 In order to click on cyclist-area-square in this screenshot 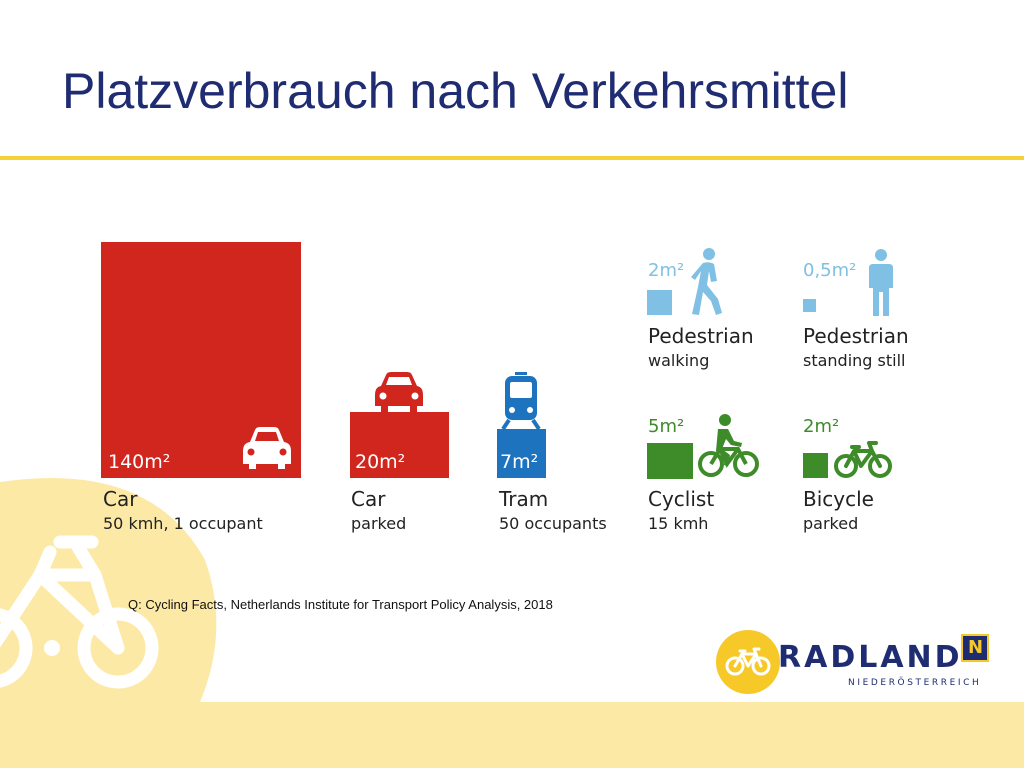, I will do `click(670, 461)`.